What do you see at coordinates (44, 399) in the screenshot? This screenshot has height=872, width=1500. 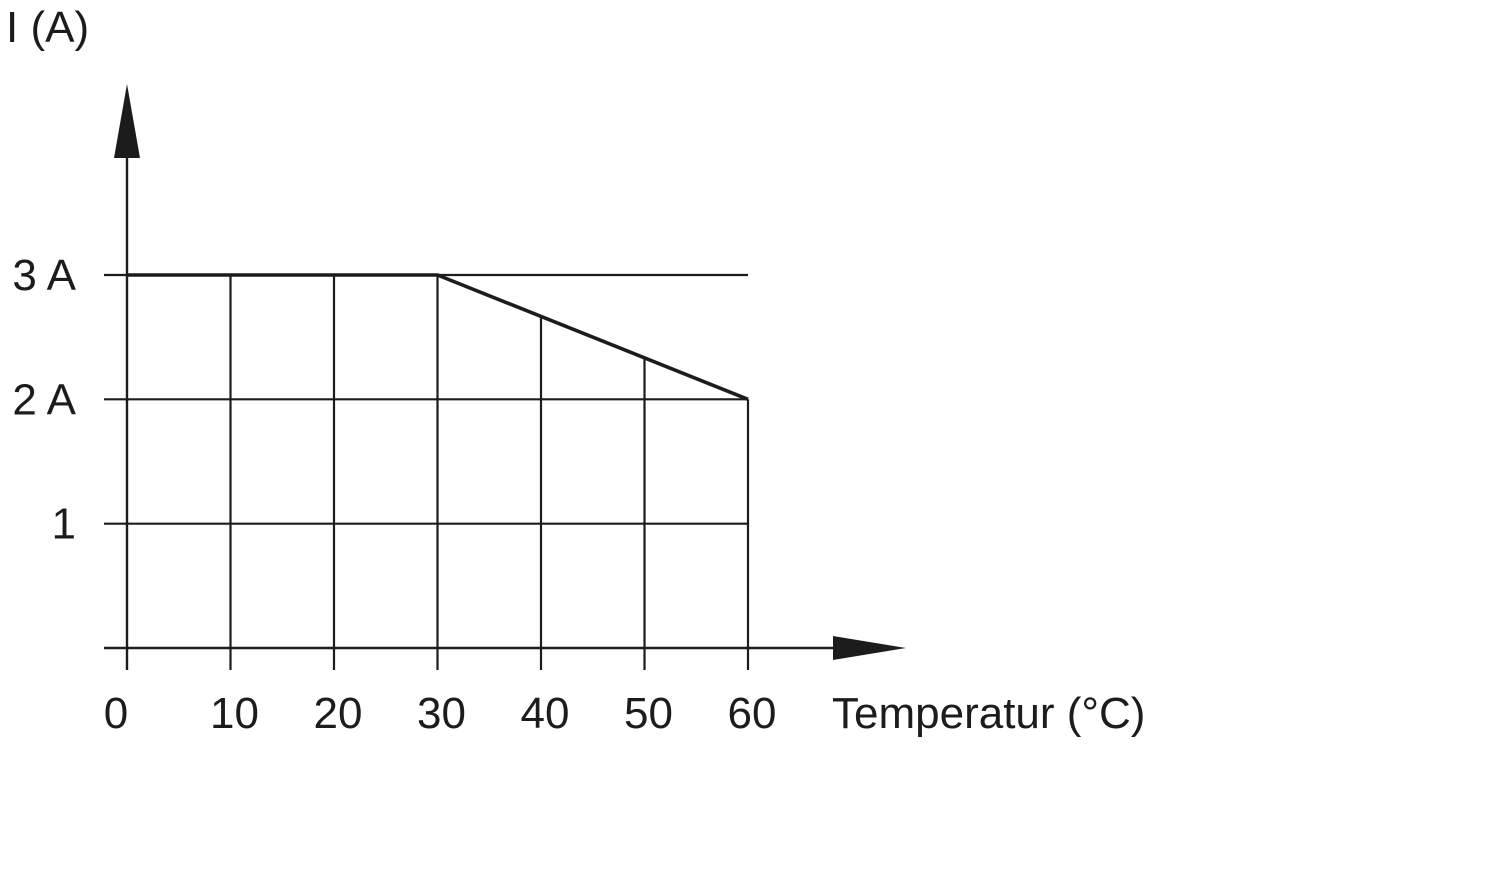 I see `y-tick-label-2: 2 A` at bounding box center [44, 399].